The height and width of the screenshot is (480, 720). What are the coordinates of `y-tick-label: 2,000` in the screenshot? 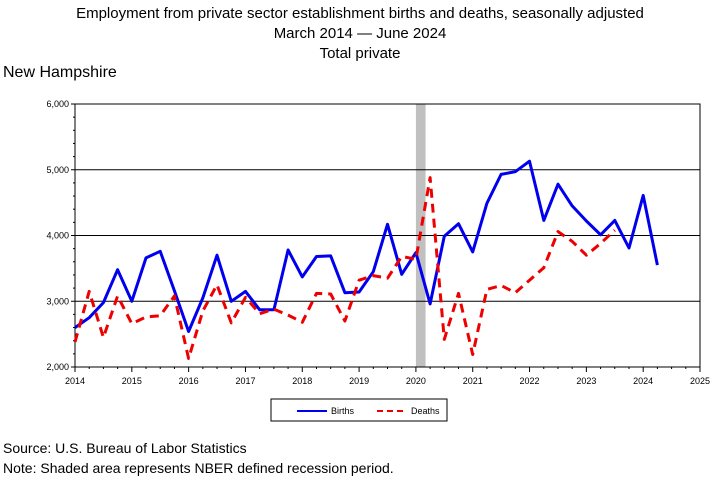 It's located at (57, 367).